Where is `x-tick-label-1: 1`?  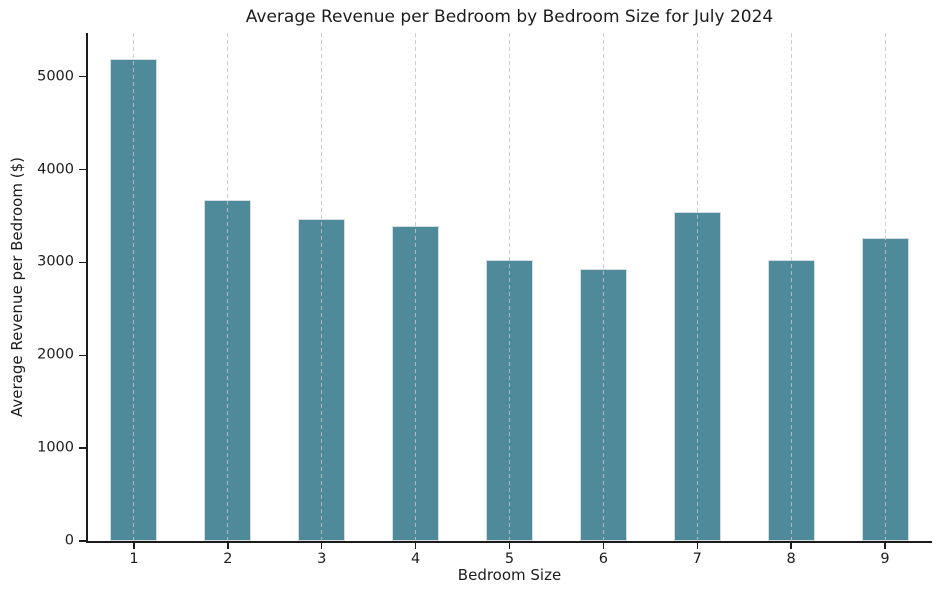
x-tick-label-1: 1 is located at coordinates (134, 559).